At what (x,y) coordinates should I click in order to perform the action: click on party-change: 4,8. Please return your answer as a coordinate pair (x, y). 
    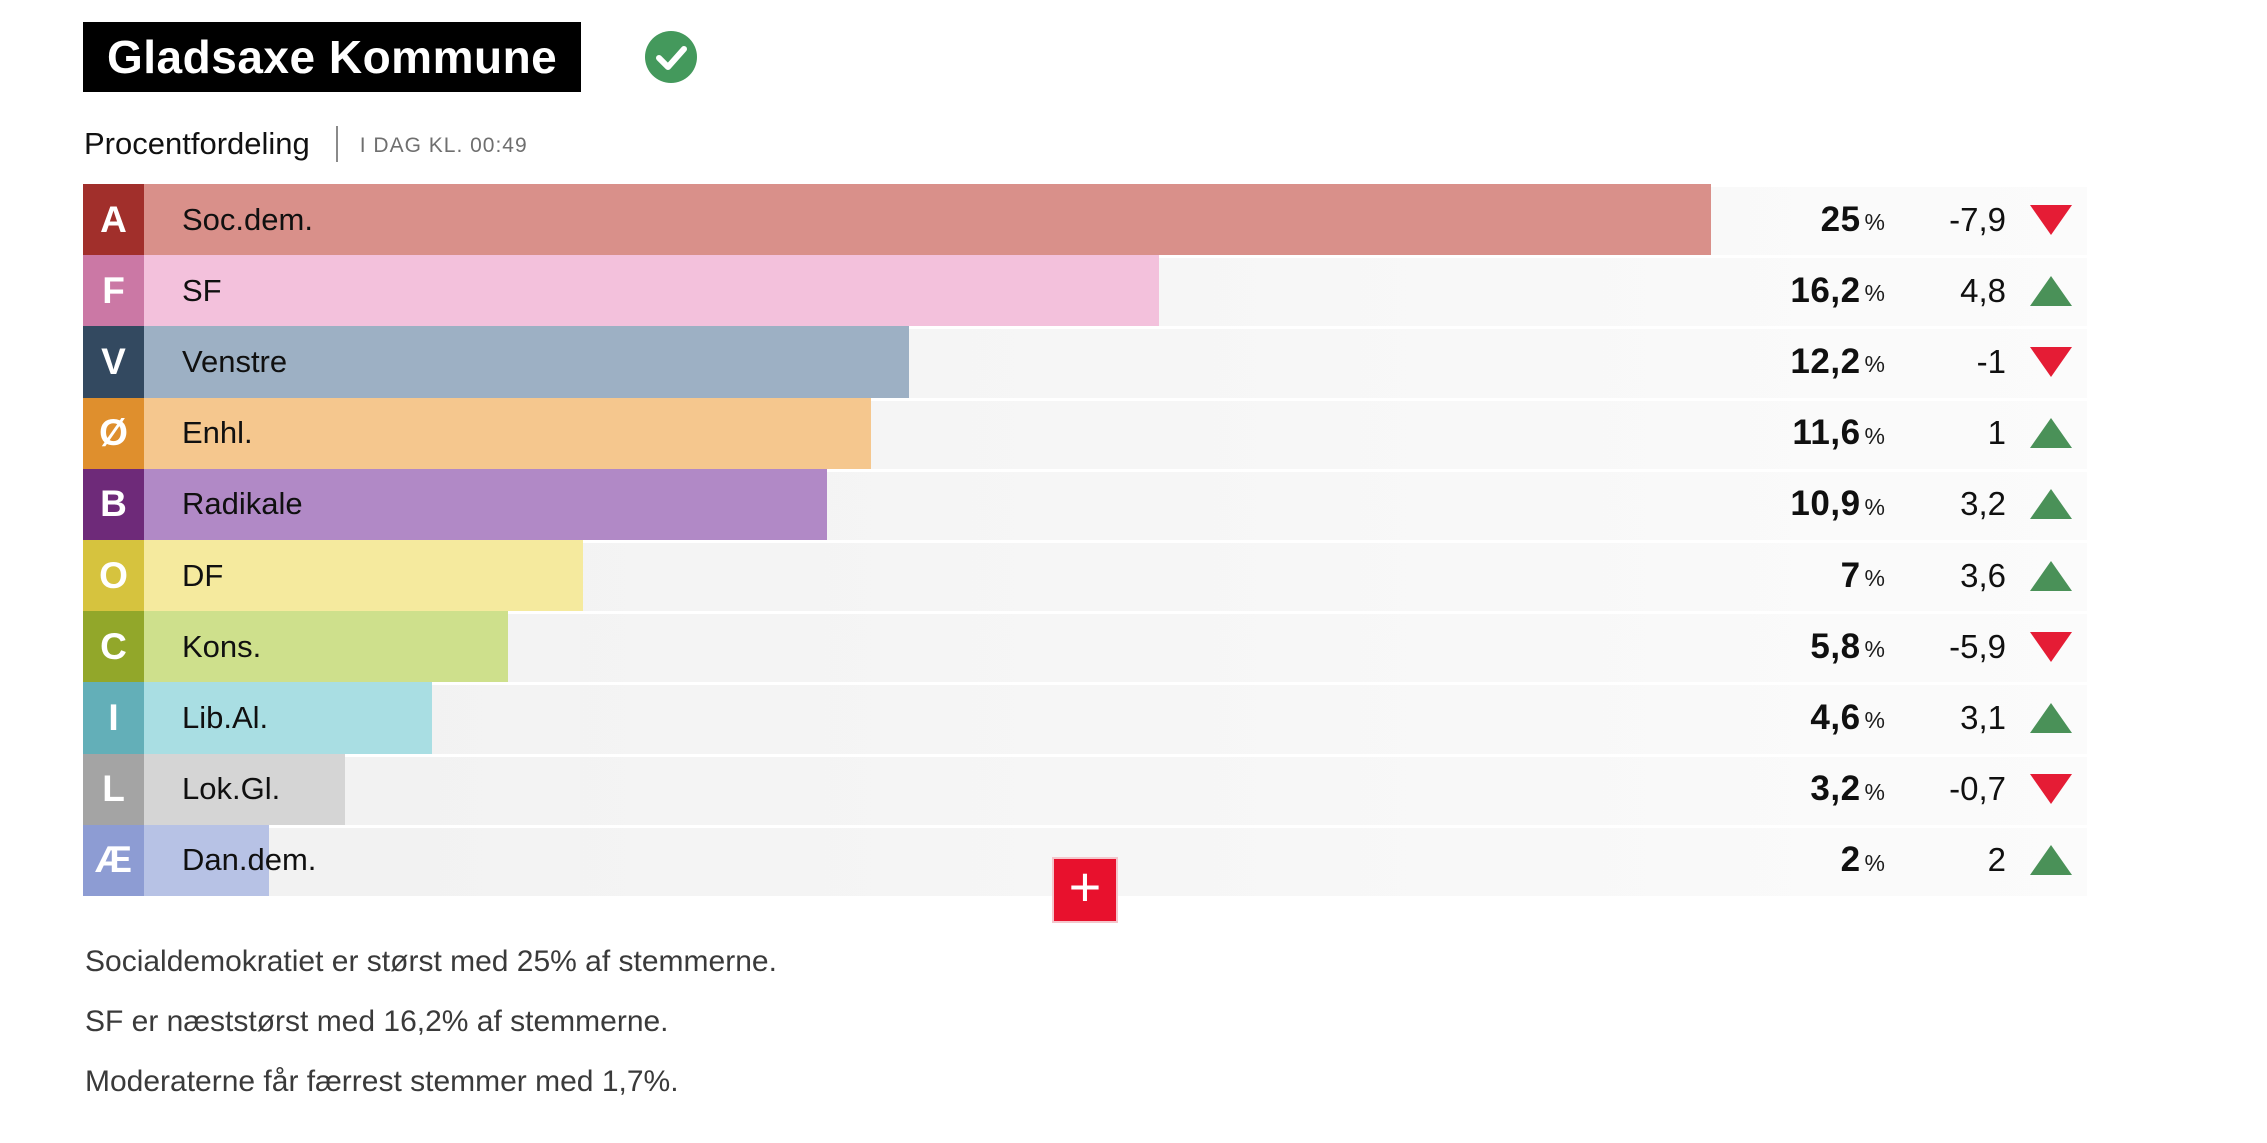
    Looking at the image, I should click on (1983, 290).